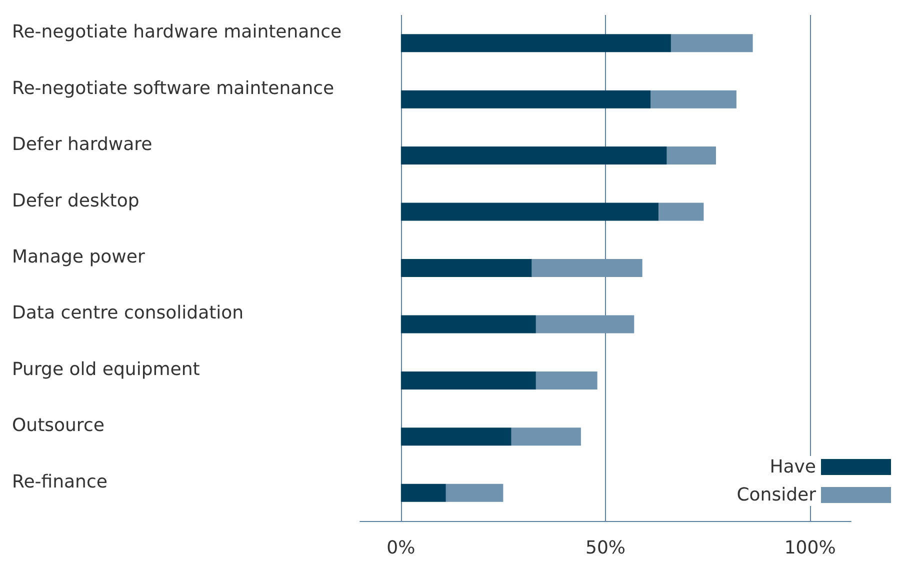 The width and height of the screenshot is (899, 569). Describe the element at coordinates (106, 369) in the screenshot. I see `y-tick-label: Purge old equipment` at that location.